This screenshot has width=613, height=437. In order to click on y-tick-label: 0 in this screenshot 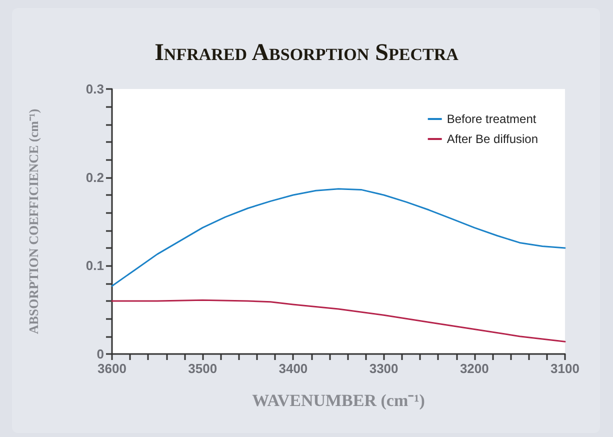, I will do `click(100, 354)`.